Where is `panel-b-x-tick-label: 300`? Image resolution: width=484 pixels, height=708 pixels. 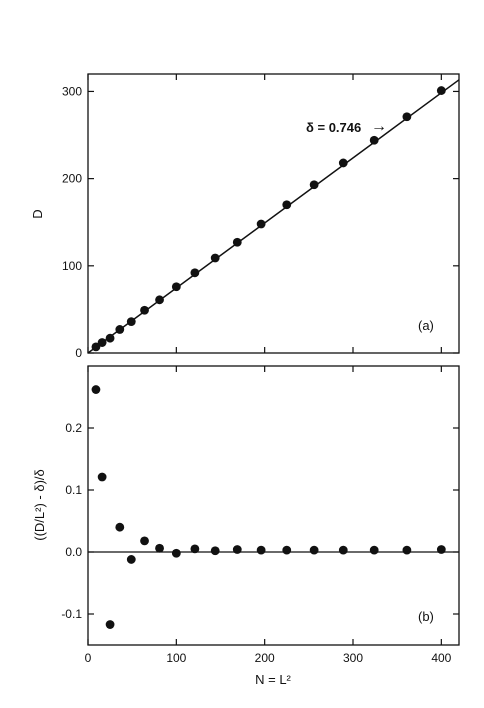 panel-b-x-tick-label: 300 is located at coordinates (353, 658).